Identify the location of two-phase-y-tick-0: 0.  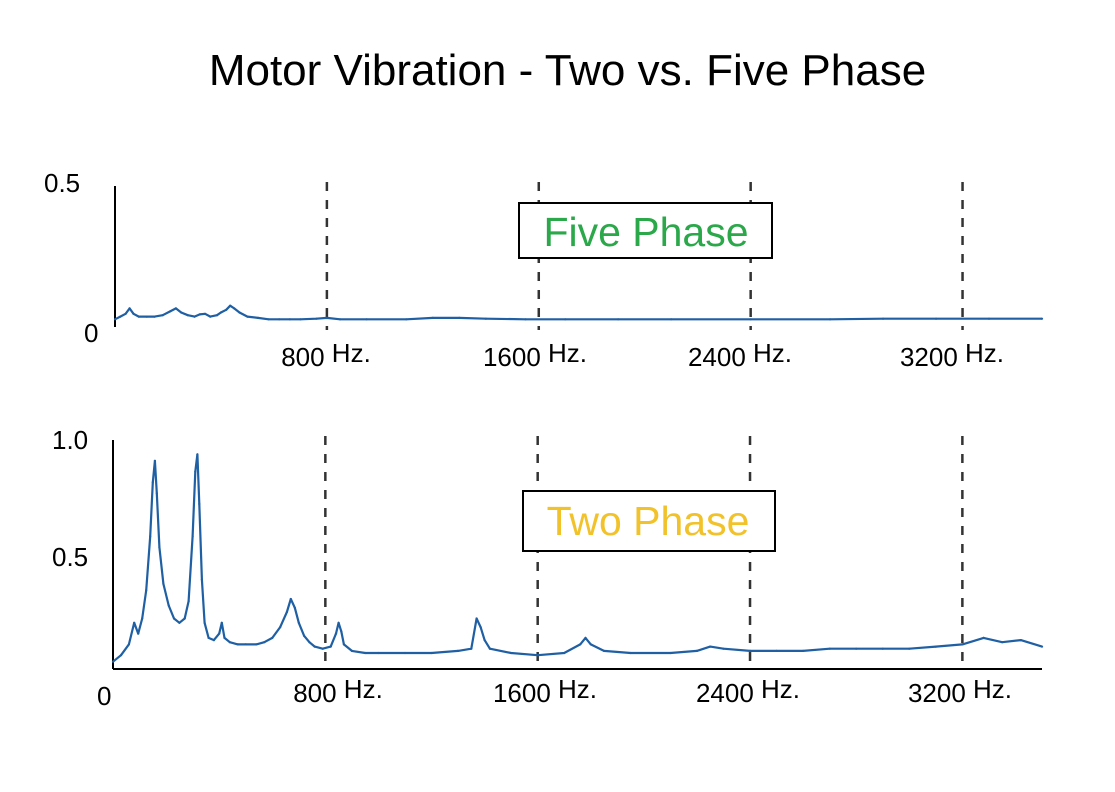
(104, 696).